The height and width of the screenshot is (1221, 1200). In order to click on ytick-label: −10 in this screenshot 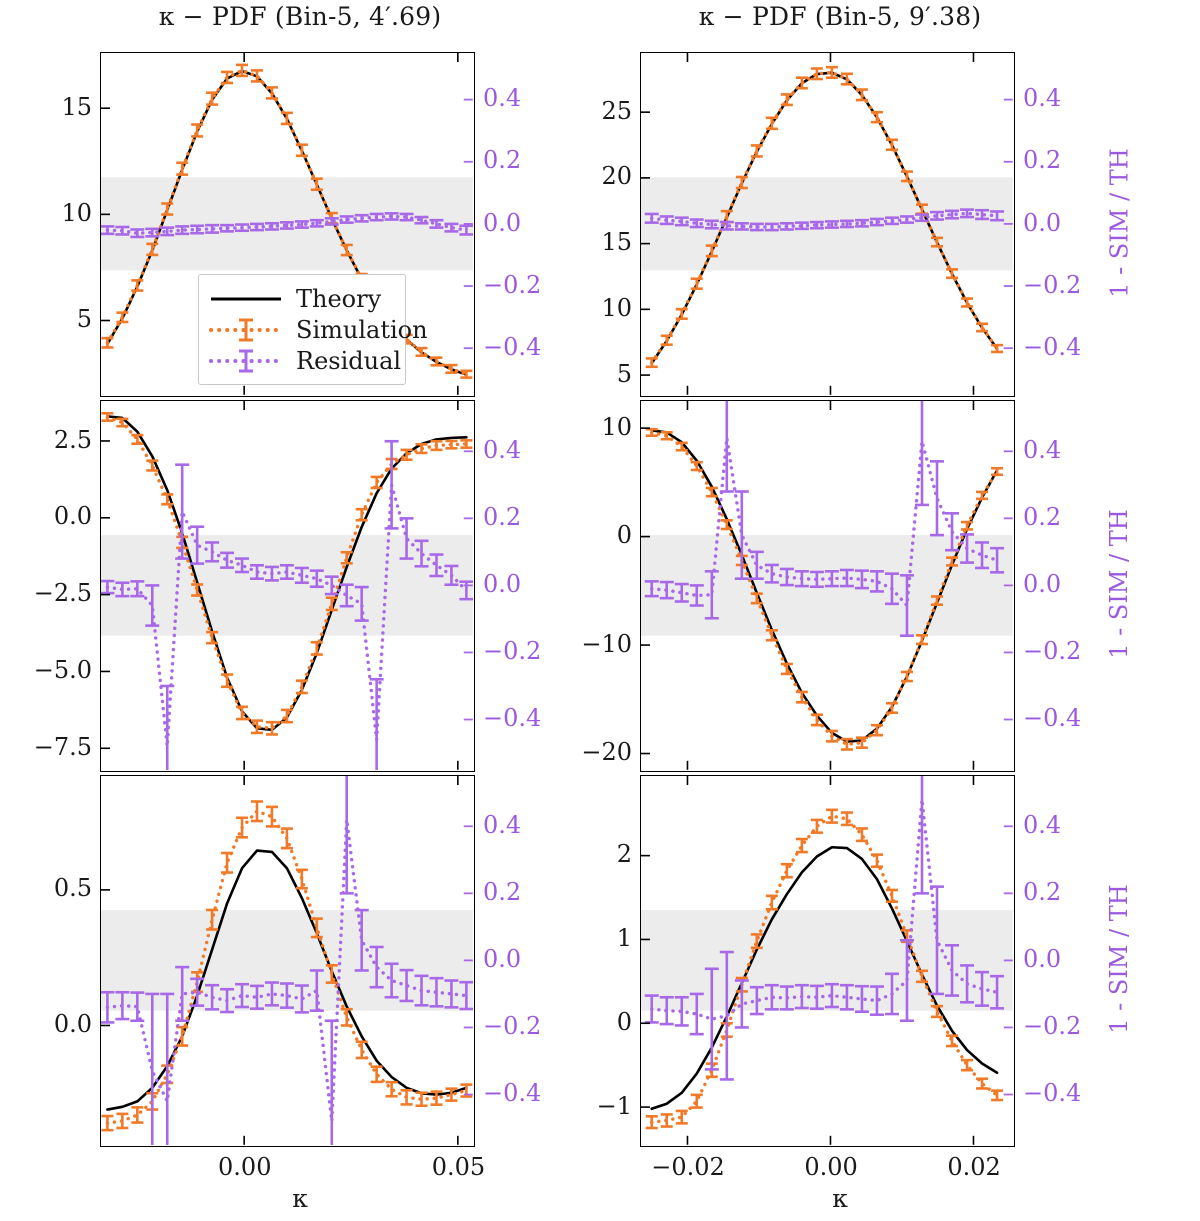, I will do `click(606, 643)`.